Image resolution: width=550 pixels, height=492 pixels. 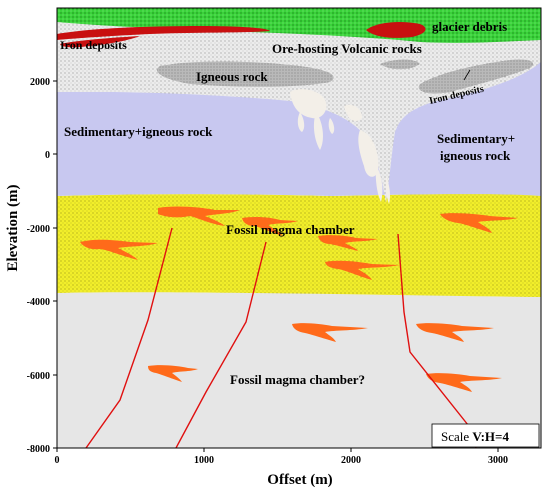 I want to click on iron-deposits-leader, so click(x=467, y=75).